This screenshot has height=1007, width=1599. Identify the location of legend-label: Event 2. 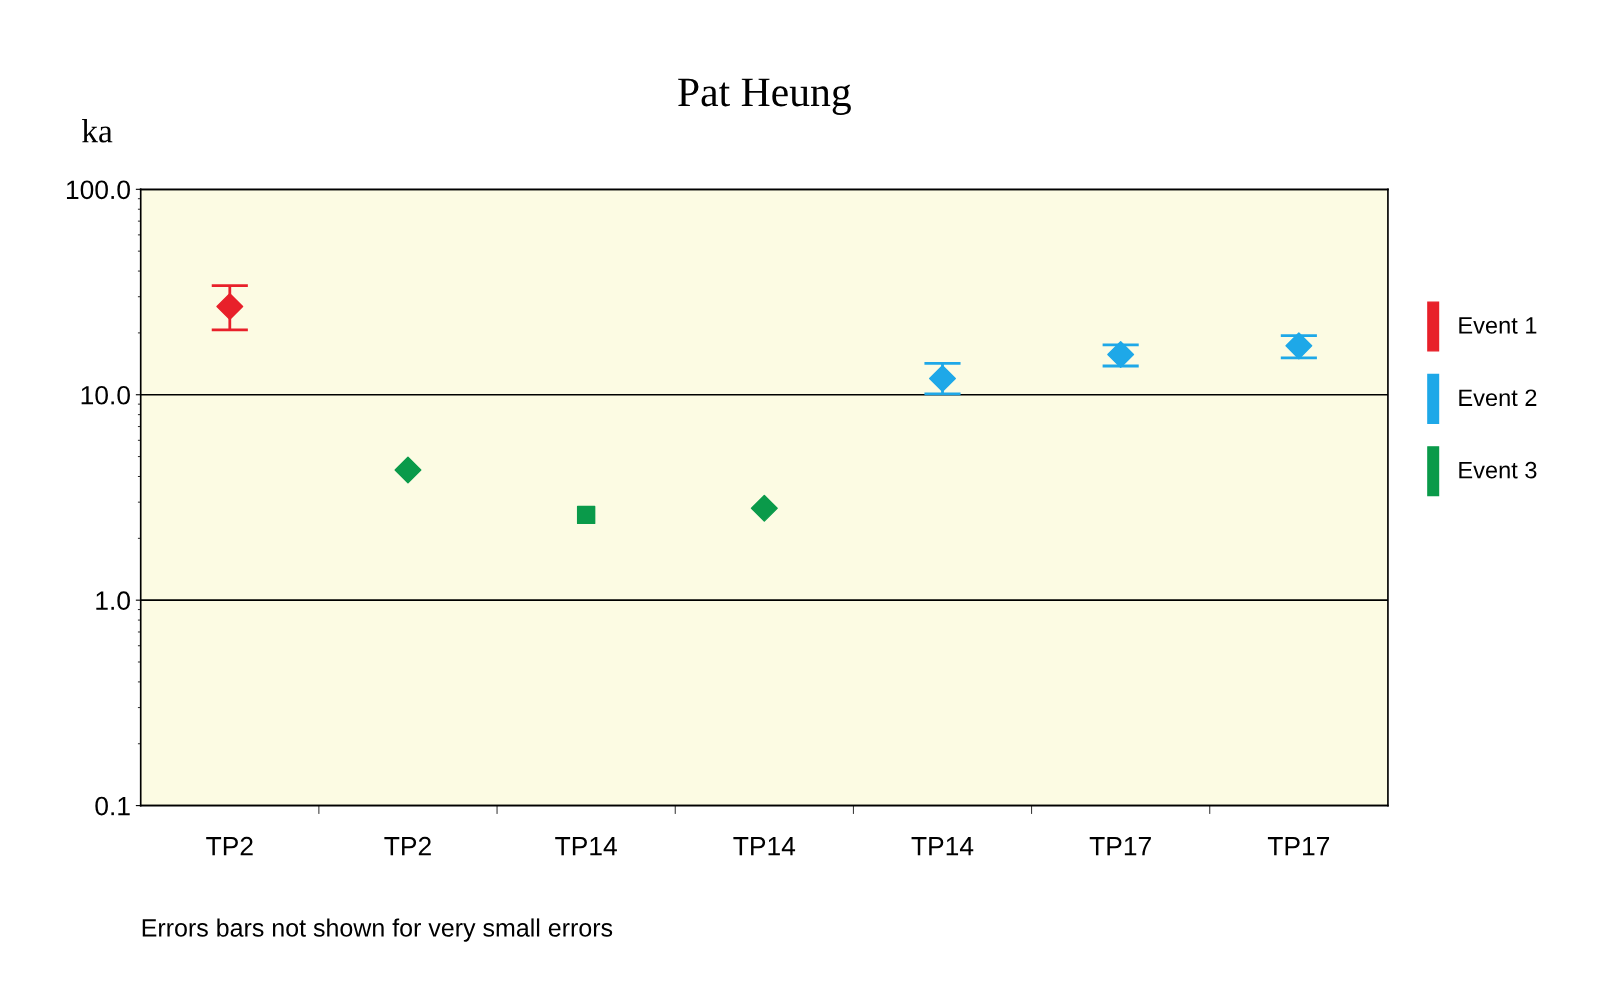
(1498, 398).